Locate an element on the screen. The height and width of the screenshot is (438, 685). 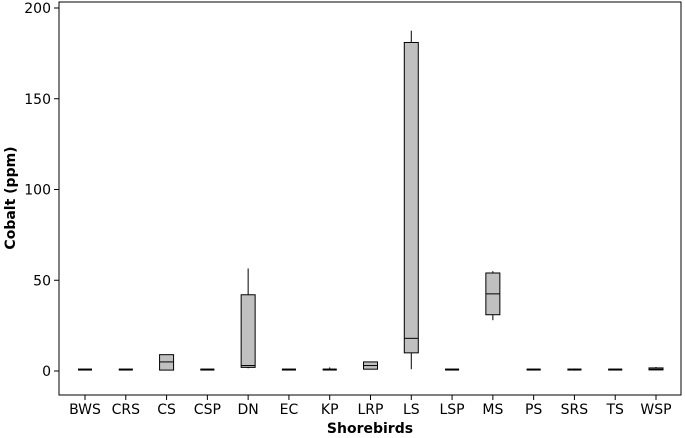
x-tick-label: LS is located at coordinates (411, 410).